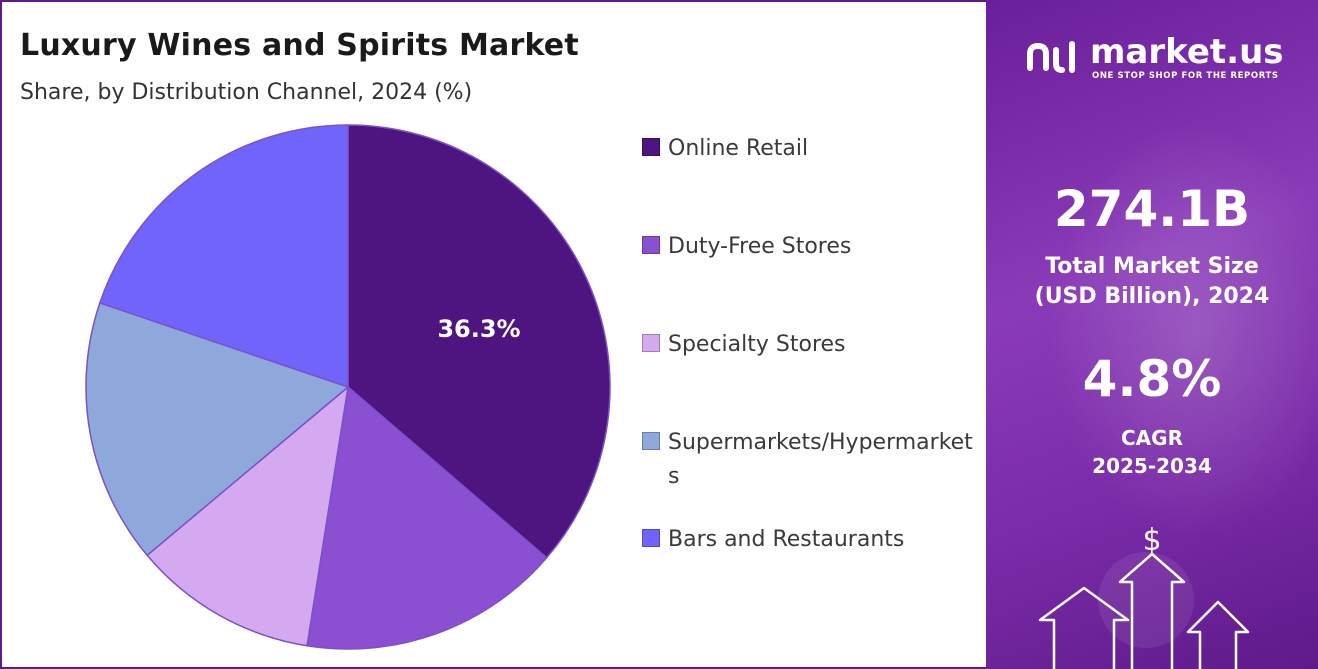 The height and width of the screenshot is (669, 1318). I want to click on market-size-label-line2: (USD Billion), 2024, so click(1152, 296).